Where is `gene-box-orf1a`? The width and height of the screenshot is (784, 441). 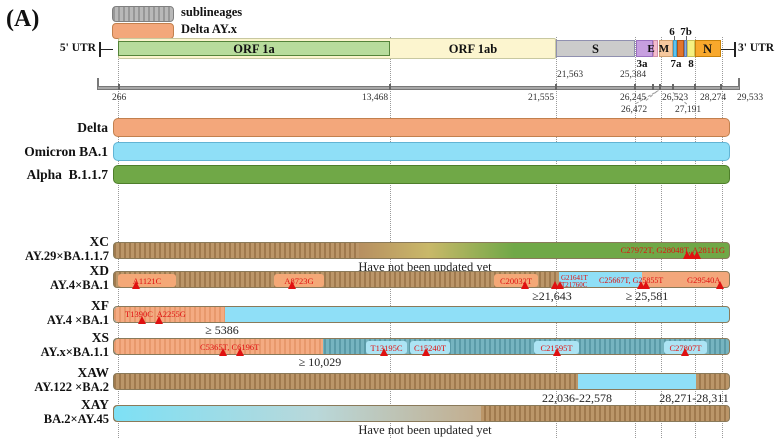 gene-box-orf1a is located at coordinates (254, 48).